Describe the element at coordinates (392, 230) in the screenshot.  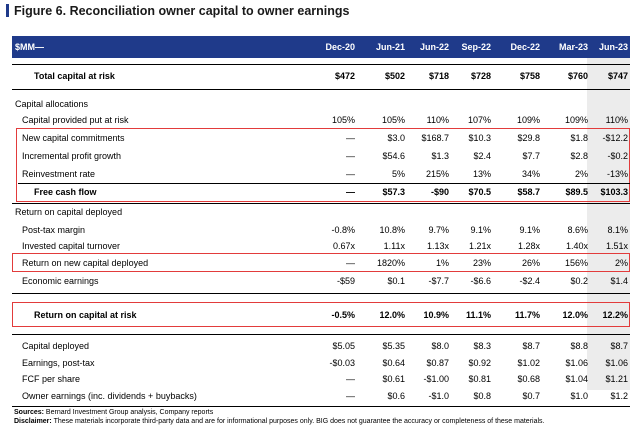
I see `cell: 10.8%` at that location.